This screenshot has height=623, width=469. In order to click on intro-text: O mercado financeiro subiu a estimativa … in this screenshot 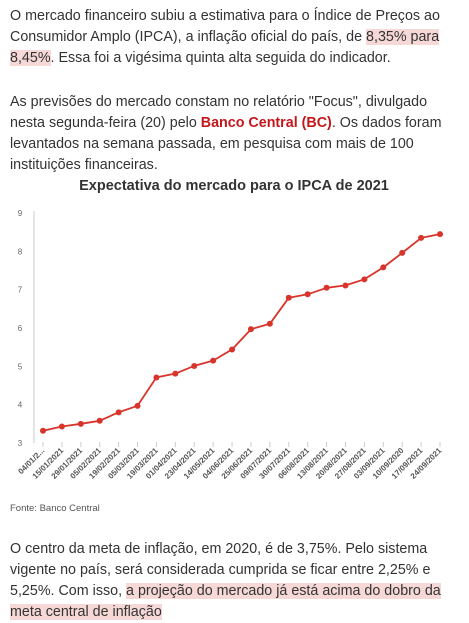, I will do `click(225, 26)`.